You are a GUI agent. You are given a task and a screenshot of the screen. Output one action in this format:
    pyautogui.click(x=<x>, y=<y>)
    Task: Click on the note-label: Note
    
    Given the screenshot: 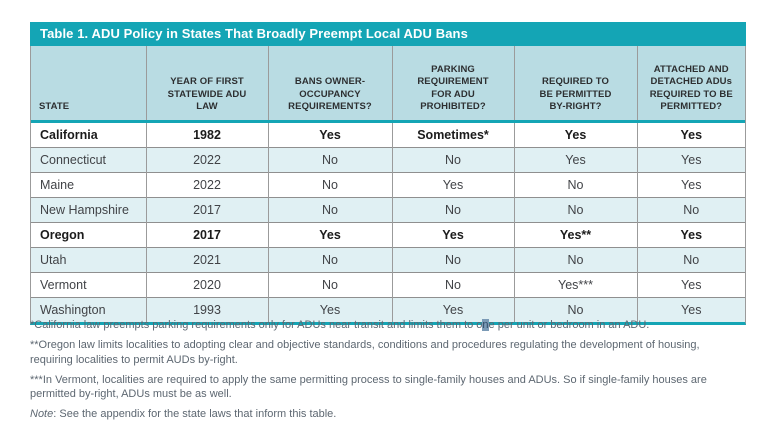 What is the action you would take?
    pyautogui.click(x=42, y=414)
    